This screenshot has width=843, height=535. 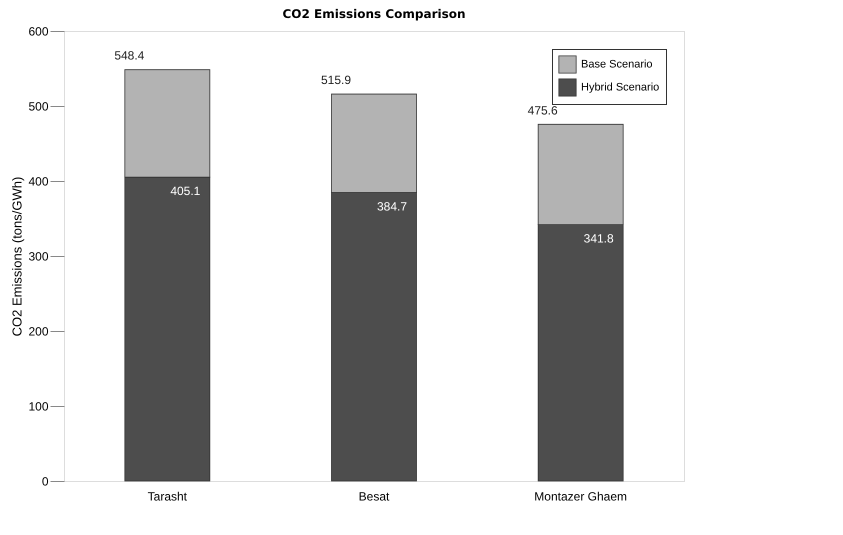 What do you see at coordinates (617, 64) in the screenshot?
I see `legend-label: Base Scenario` at bounding box center [617, 64].